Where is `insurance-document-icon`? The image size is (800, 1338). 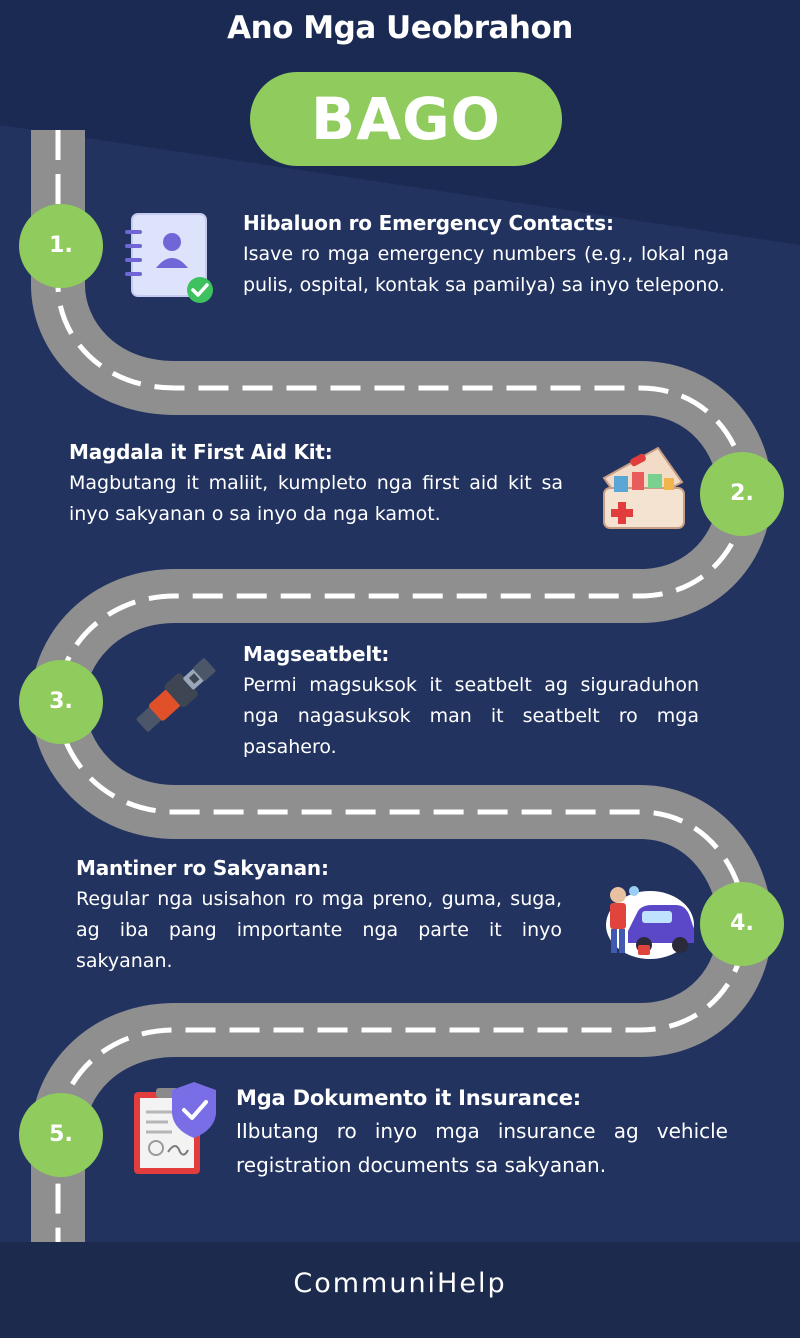 insurance-document-icon is located at coordinates (174, 1130).